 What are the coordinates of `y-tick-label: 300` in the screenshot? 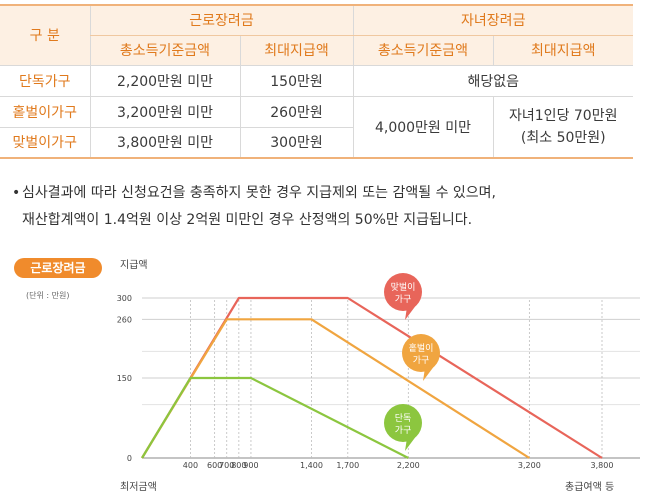 It's located at (124, 298).